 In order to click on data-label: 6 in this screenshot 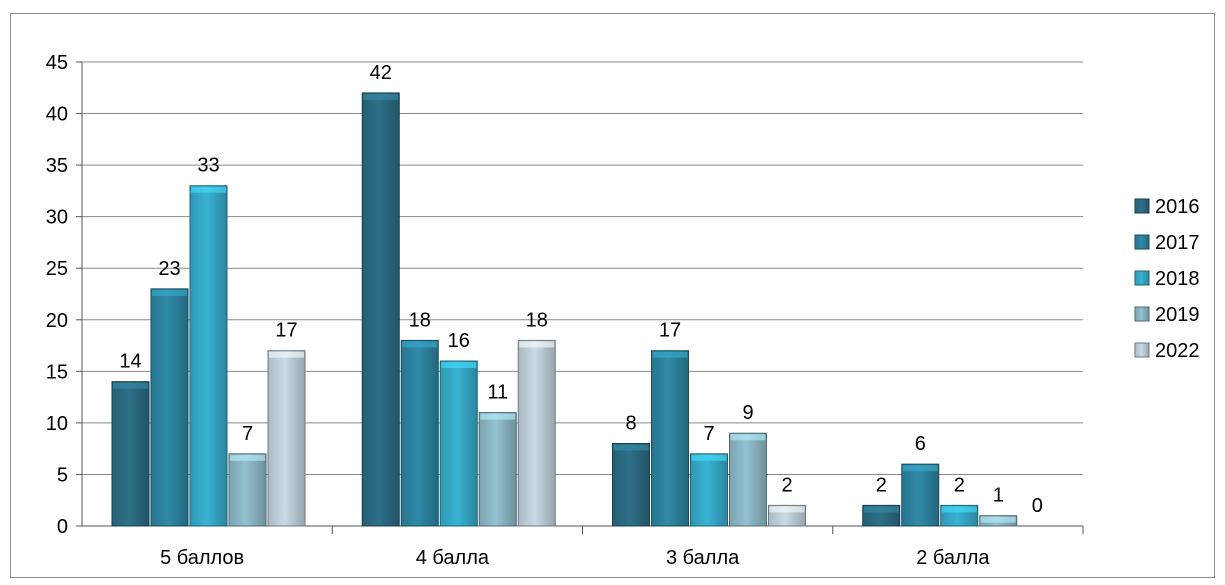, I will do `click(920, 444)`.